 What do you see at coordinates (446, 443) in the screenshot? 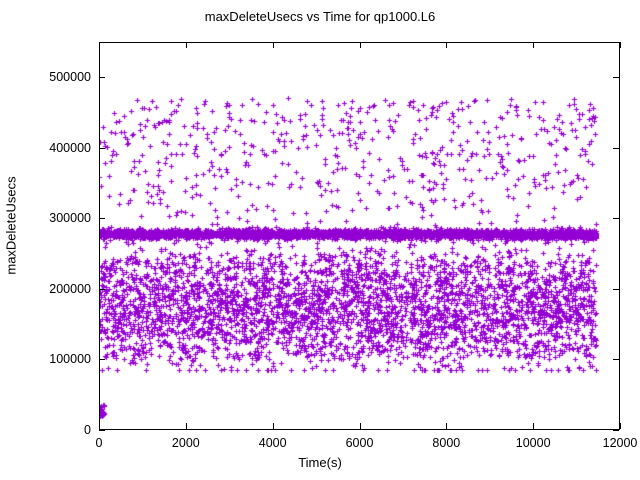
I see `x-tick-label: 8000` at bounding box center [446, 443].